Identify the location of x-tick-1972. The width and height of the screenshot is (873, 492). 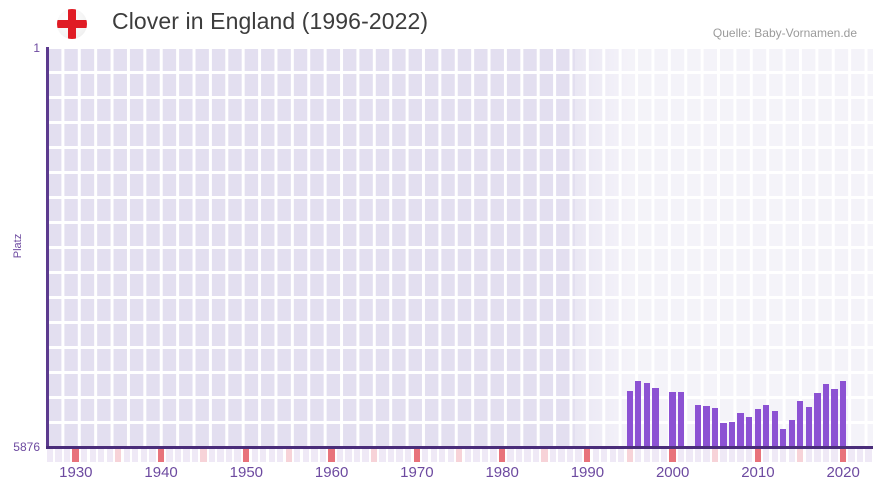
(433, 455).